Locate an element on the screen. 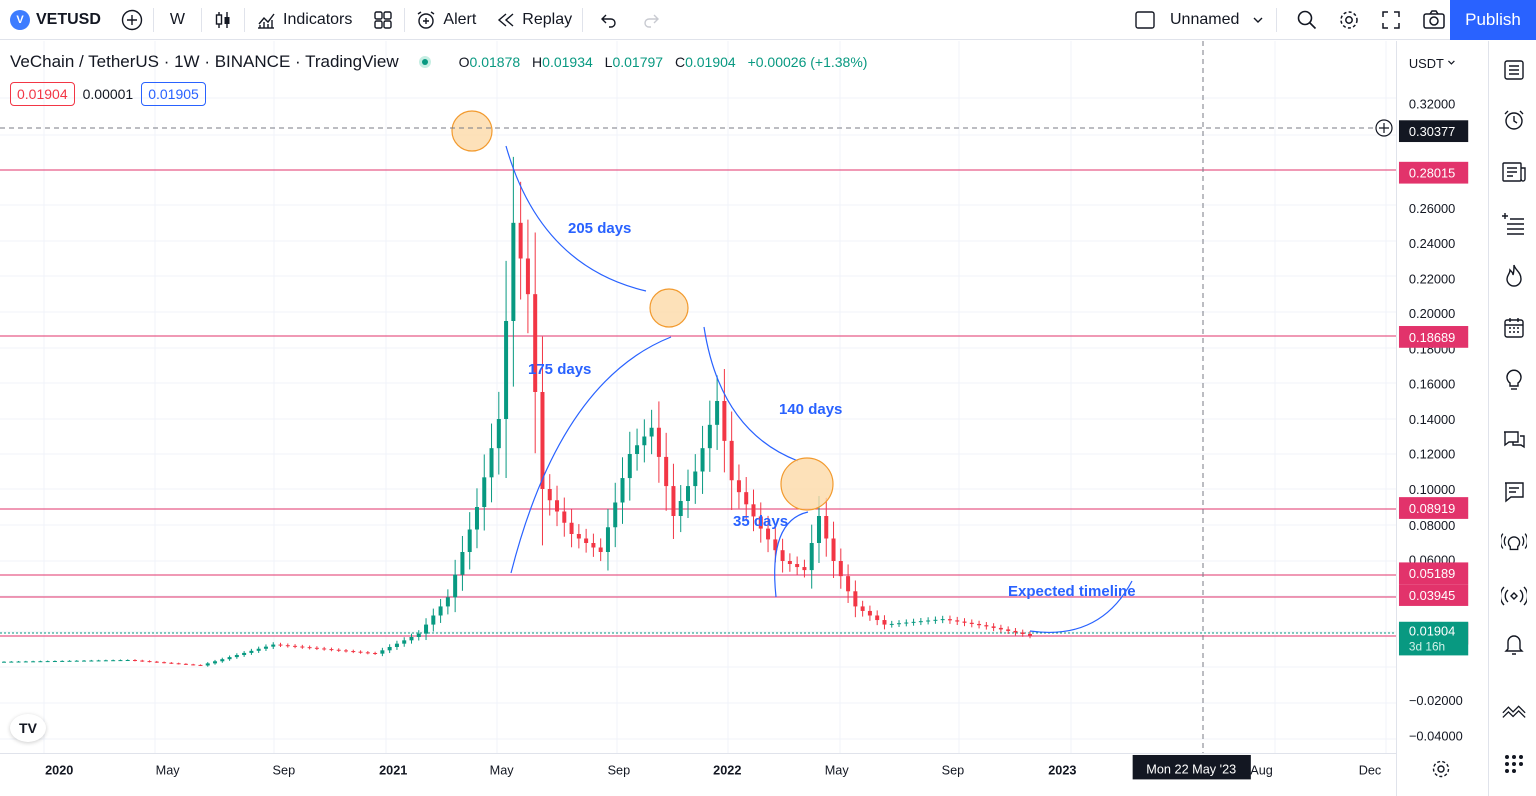 This screenshot has width=1536, height=796. arc-expected-timeline is located at coordinates (1081, 606).